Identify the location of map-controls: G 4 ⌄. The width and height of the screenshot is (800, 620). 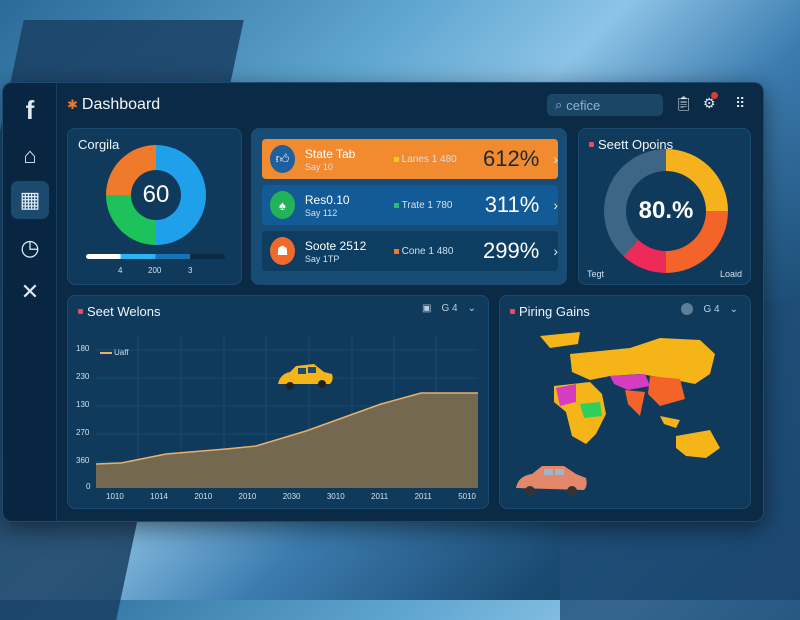
(709, 309).